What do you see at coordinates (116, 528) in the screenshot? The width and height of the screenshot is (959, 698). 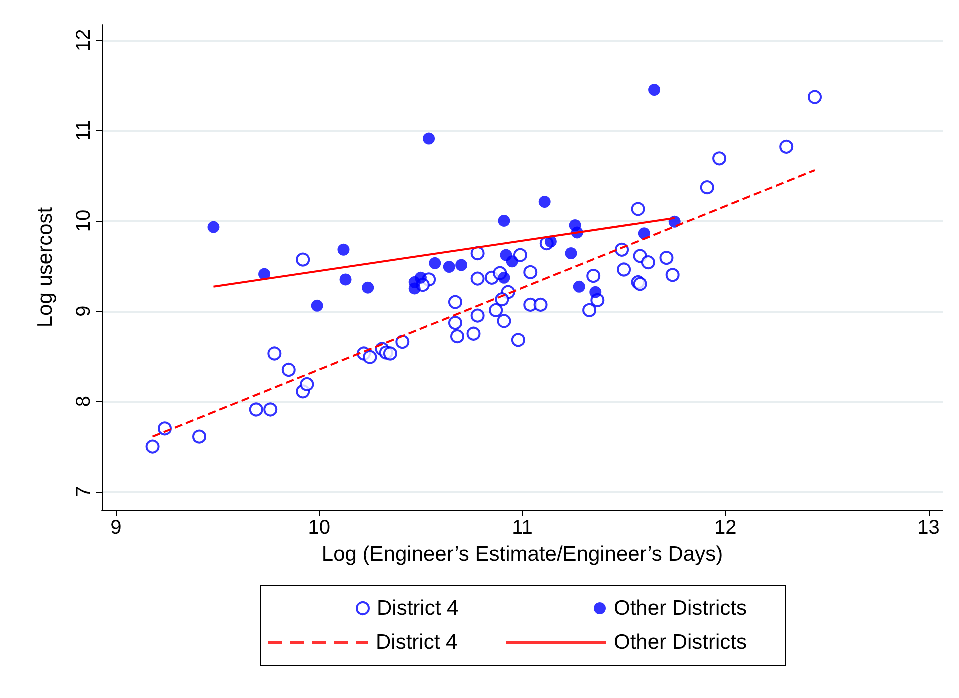 I see `x-tick-label: 9` at bounding box center [116, 528].